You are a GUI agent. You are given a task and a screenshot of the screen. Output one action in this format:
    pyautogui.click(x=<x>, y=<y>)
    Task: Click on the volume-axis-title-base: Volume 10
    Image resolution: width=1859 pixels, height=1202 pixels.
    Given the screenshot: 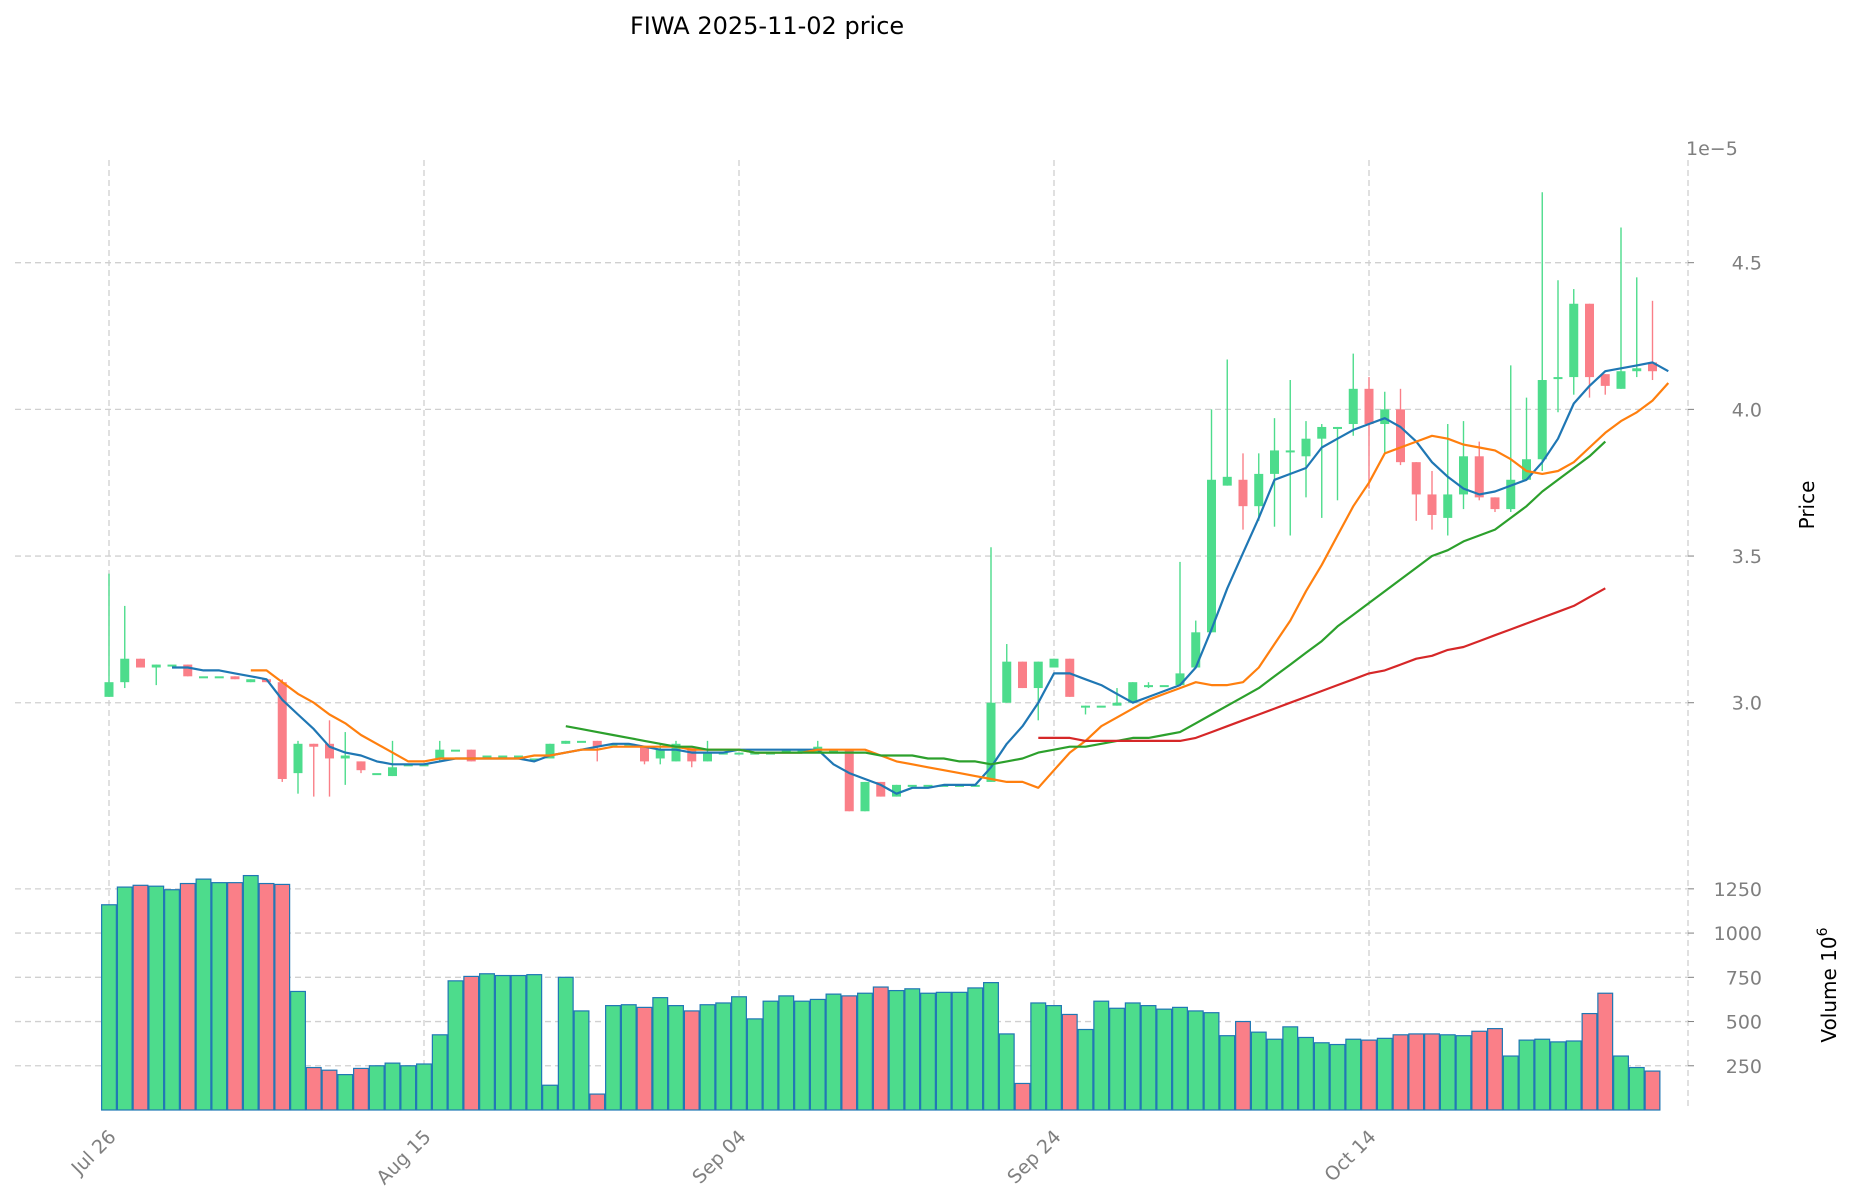 What is the action you would take?
    pyautogui.click(x=1829, y=989)
    